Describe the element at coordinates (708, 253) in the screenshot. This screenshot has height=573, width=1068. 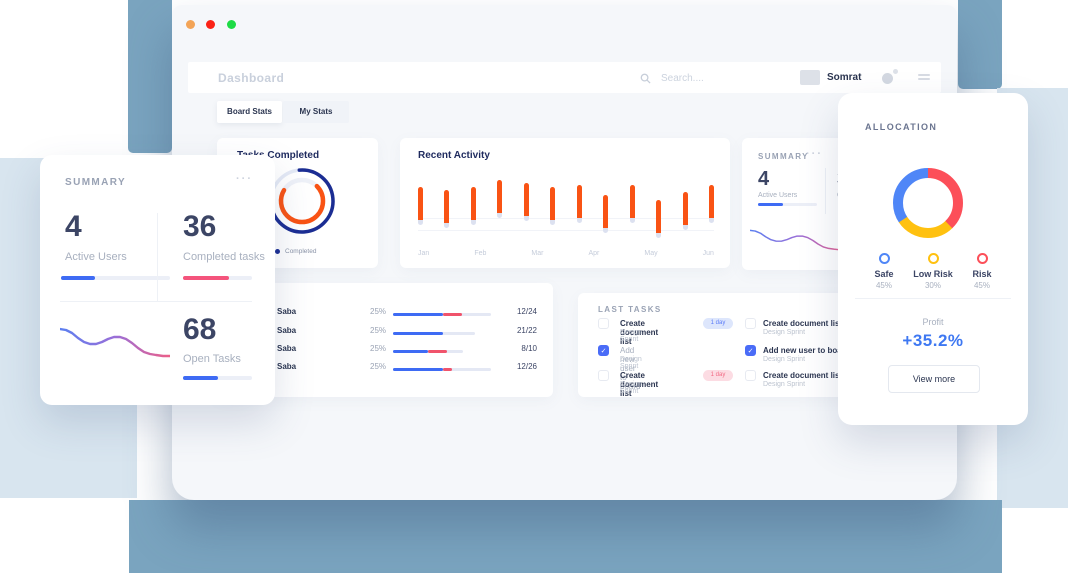
I see `x-label: Jun` at that location.